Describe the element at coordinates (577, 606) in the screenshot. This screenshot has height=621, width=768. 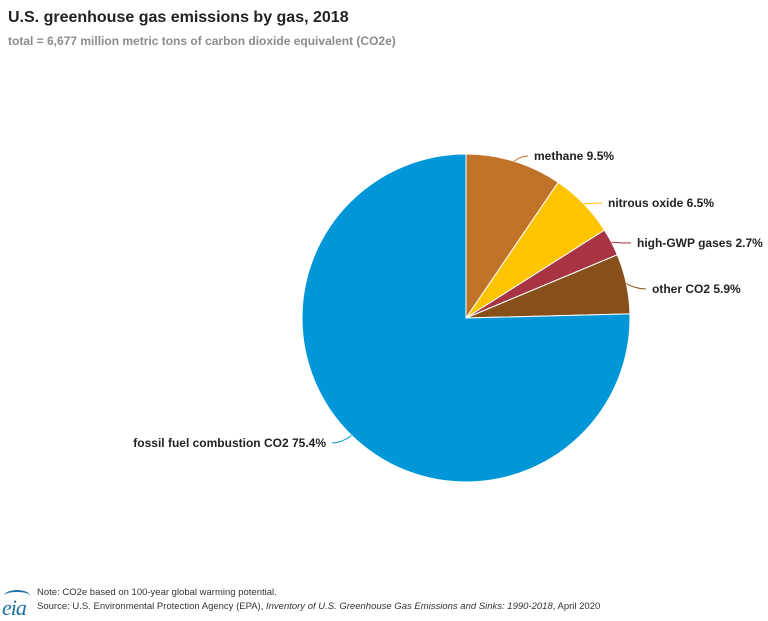
I see `source-suffix: , April 2020` at that location.